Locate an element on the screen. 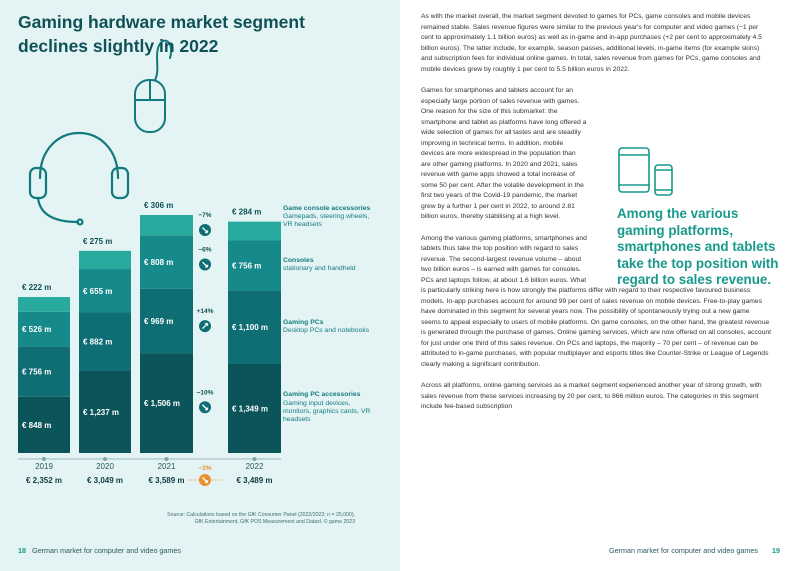 This screenshot has width=800, height=571. page-number: 19 is located at coordinates (776, 550).